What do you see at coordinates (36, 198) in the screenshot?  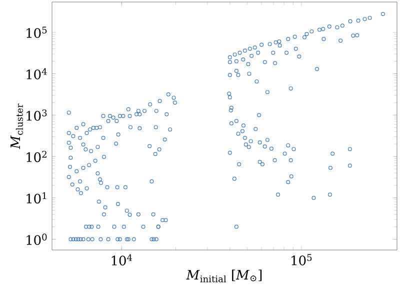 I see `y-tick-label: 10$^{1}$` at bounding box center [36, 198].